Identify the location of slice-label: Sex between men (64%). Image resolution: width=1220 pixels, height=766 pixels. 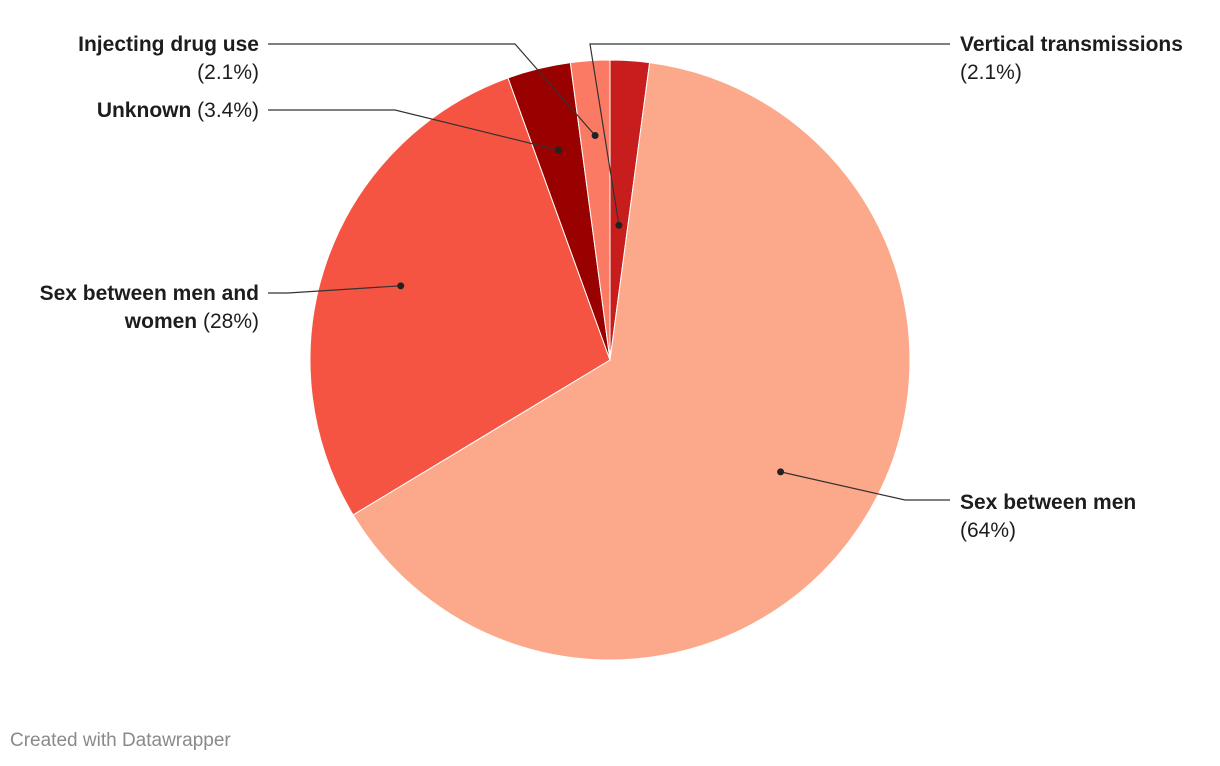
(1048, 516).